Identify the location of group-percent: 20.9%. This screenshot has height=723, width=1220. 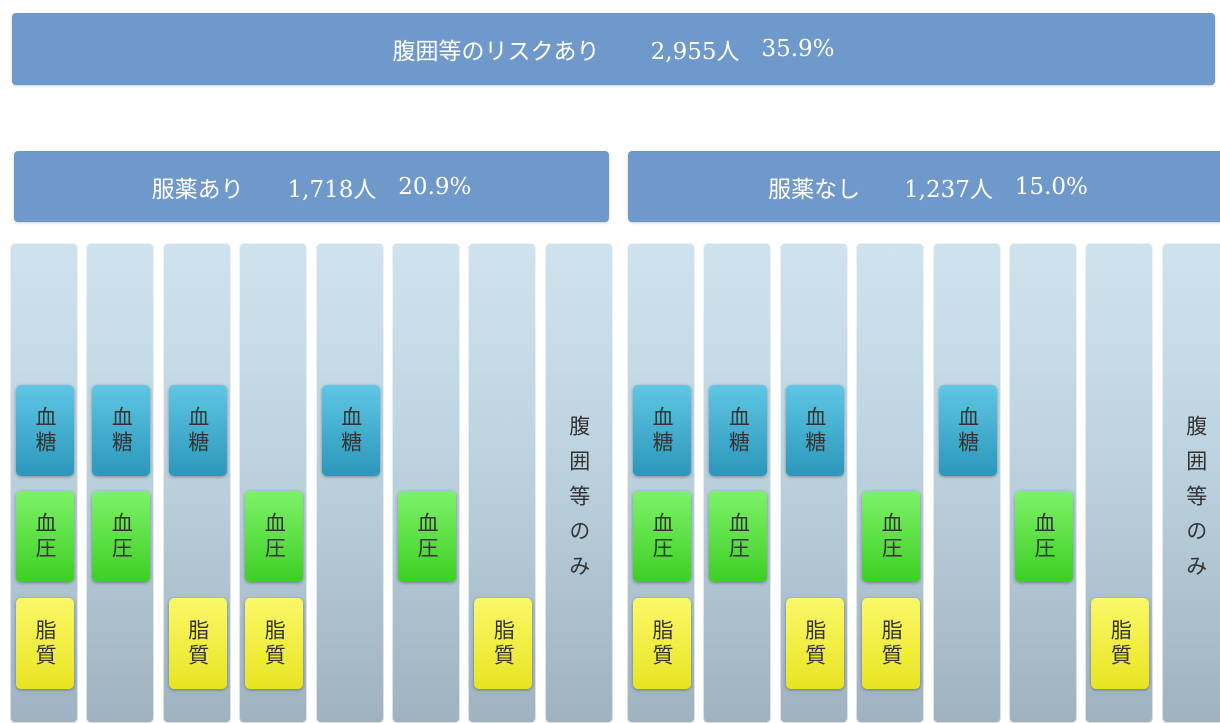
(435, 186).